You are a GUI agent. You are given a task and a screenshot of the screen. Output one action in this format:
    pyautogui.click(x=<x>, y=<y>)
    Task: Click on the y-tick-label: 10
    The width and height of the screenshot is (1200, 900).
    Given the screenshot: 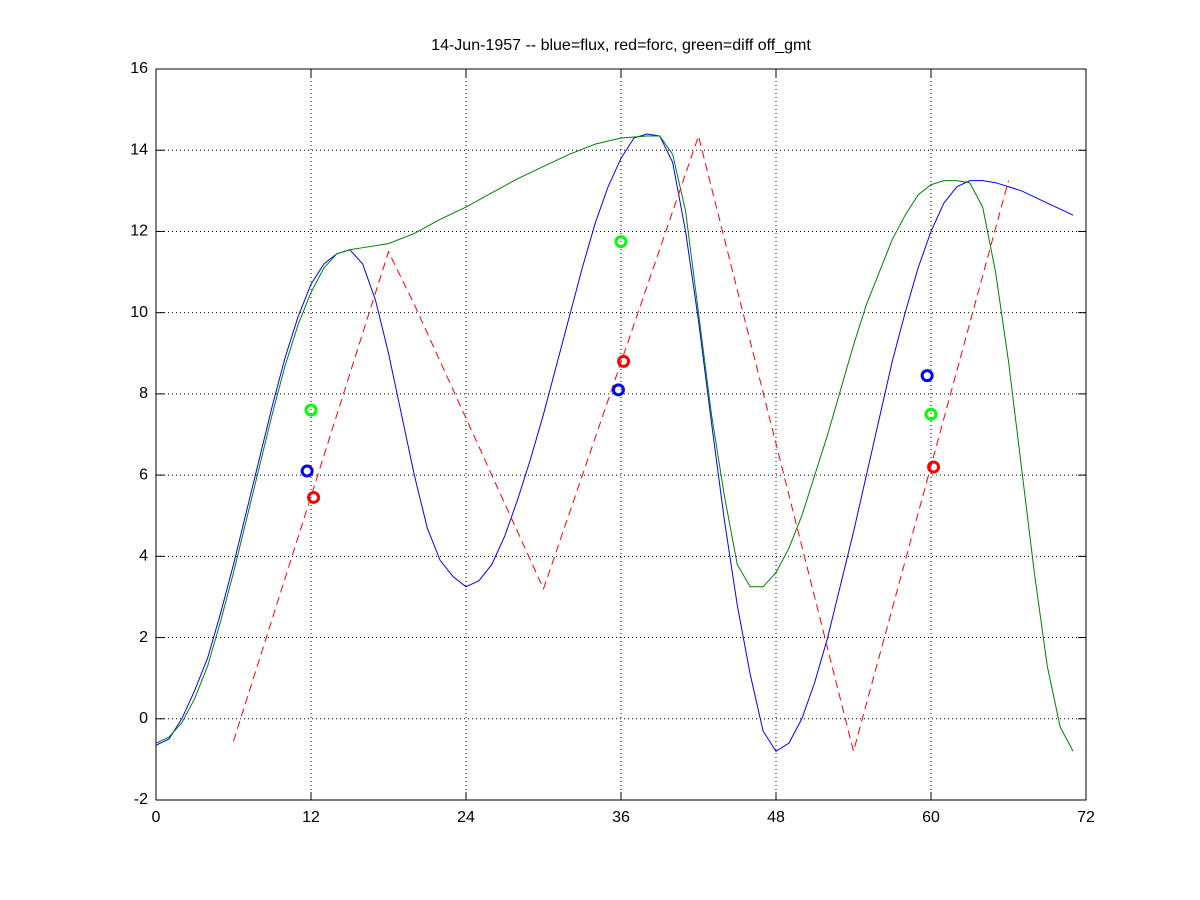 What is the action you would take?
    pyautogui.click(x=139, y=312)
    